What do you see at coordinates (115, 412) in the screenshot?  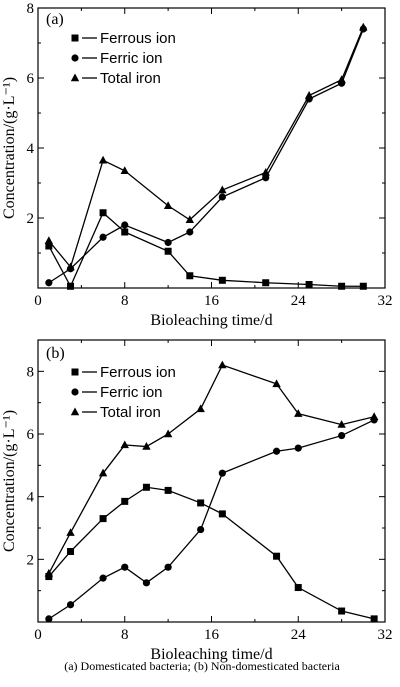 I see `legend-entry: Total iron` at bounding box center [115, 412].